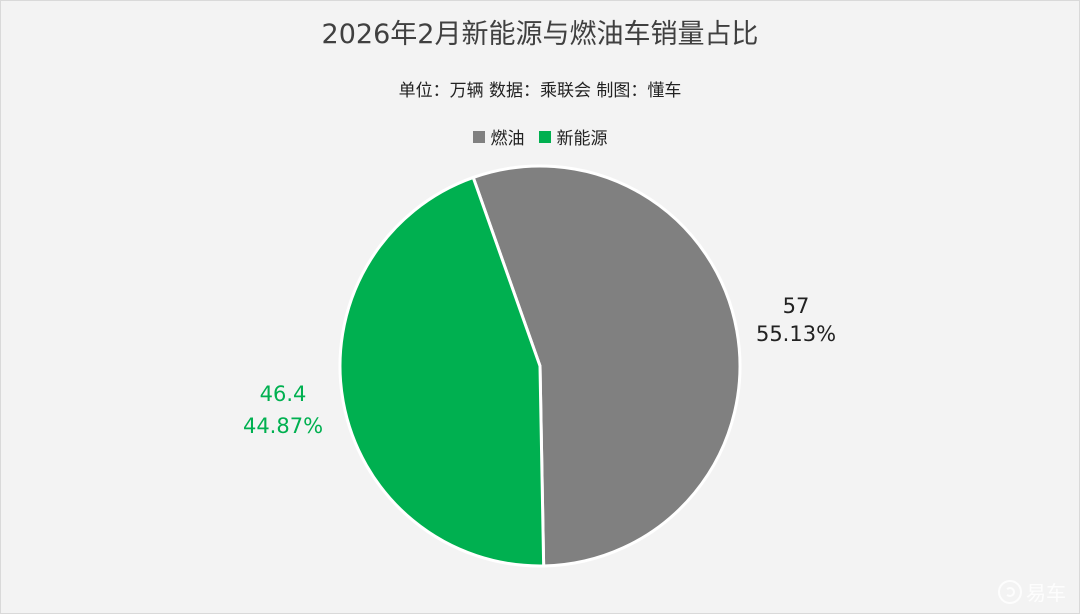 The image size is (1080, 614). I want to click on watermark-text: 易车, so click(1046, 593).